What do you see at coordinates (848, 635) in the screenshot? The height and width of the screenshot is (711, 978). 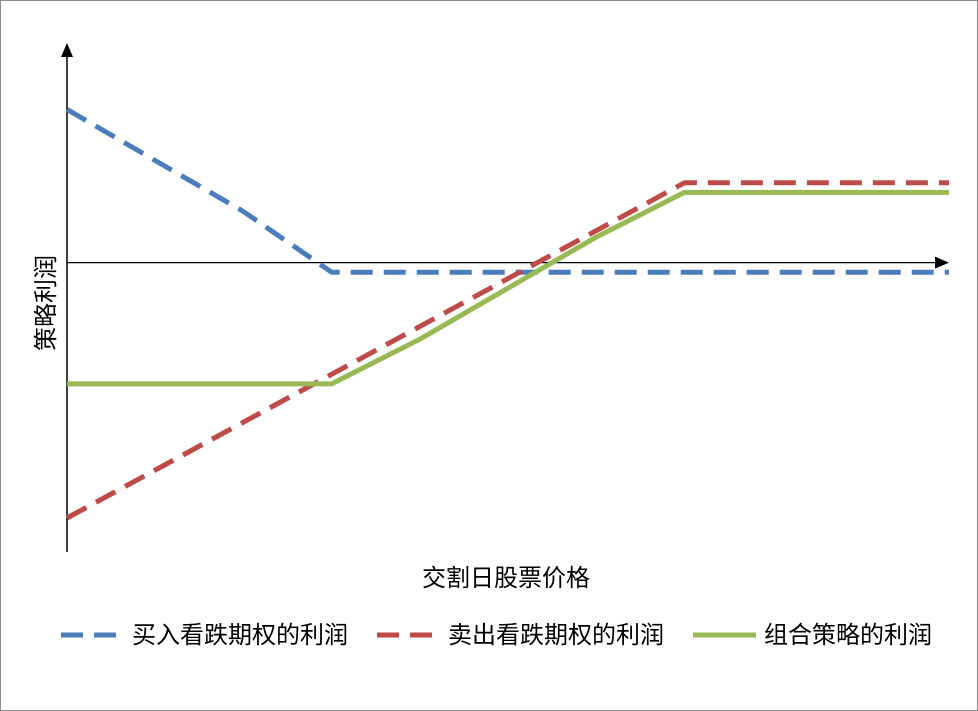 I see `legend-label-combined: 组合策略的利润` at bounding box center [848, 635].